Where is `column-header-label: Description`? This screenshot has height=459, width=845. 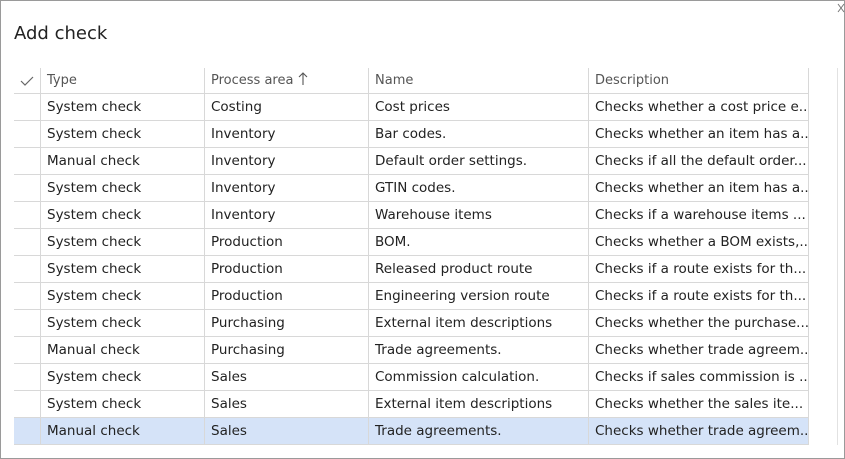 column-header-label: Description is located at coordinates (632, 80).